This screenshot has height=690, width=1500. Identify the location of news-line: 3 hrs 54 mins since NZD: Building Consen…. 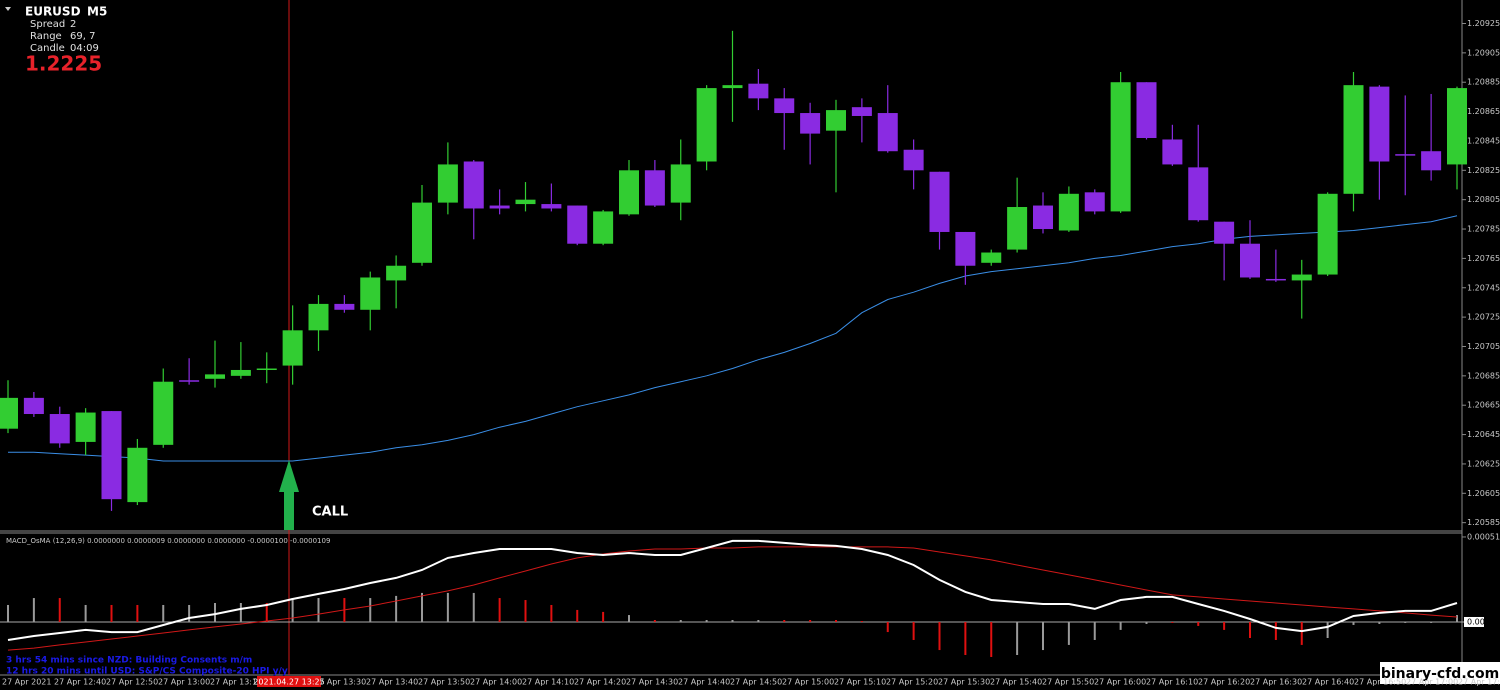
(129, 661).